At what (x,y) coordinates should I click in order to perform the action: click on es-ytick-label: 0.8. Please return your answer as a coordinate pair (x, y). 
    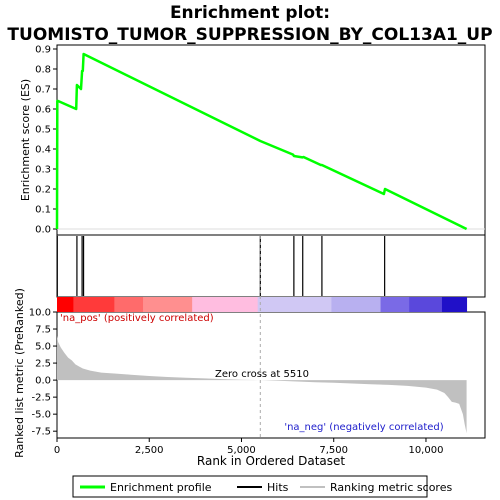
    Looking at the image, I should click on (43, 70).